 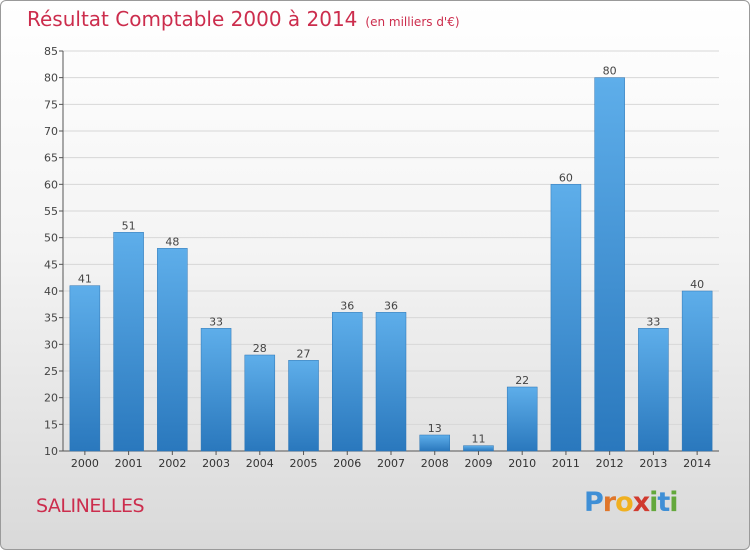 I want to click on x-tick-label: 2009, so click(x=478, y=463).